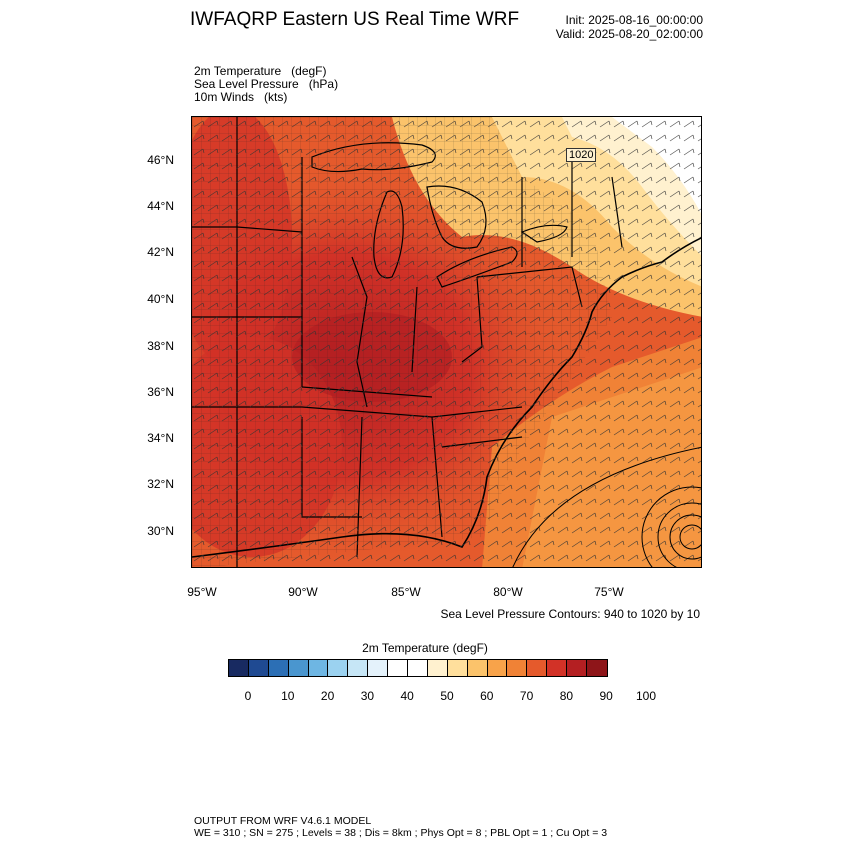  Describe the element at coordinates (288, 696) in the screenshot. I see `colorbar-tick-label: 10` at that location.